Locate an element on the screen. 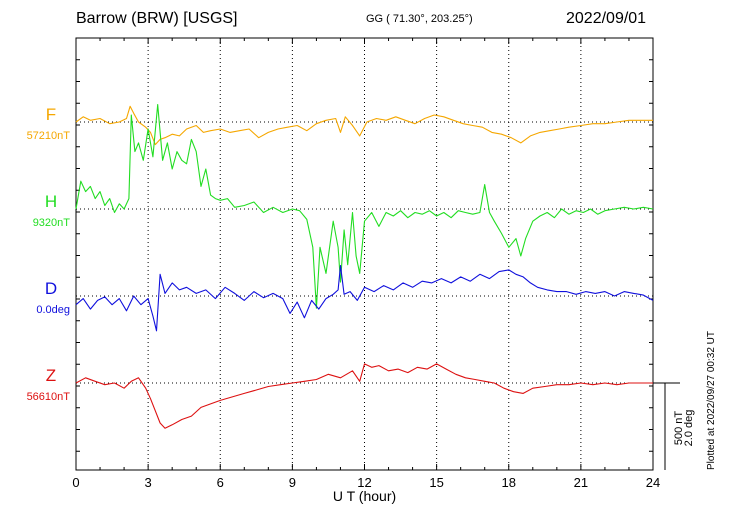 The width and height of the screenshot is (730, 520). x-tick-label: 6 is located at coordinates (220, 482).